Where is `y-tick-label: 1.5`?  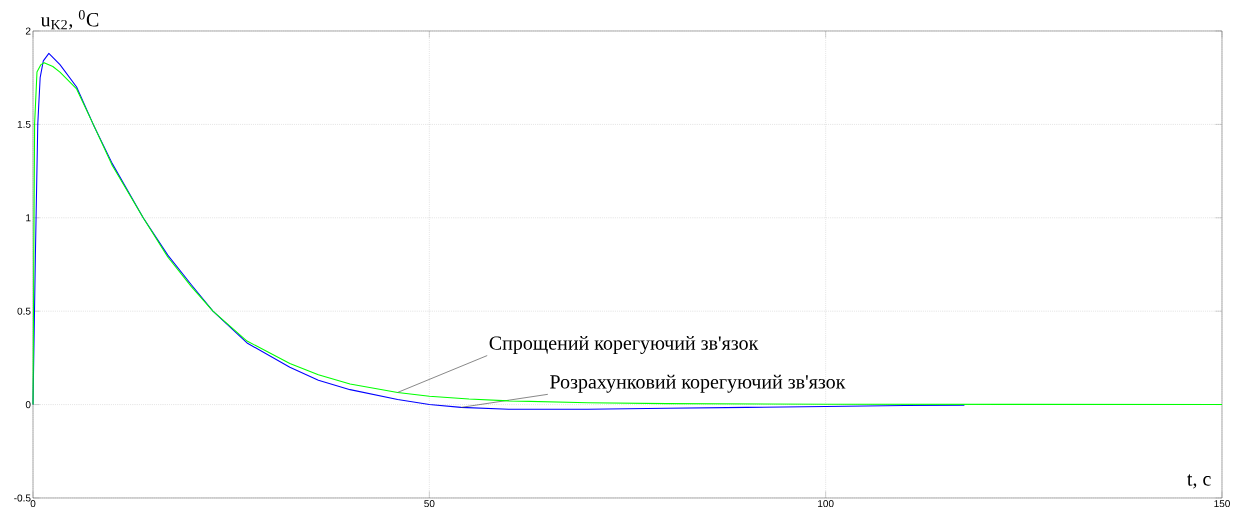 y-tick-label: 1.5 is located at coordinates (24, 124).